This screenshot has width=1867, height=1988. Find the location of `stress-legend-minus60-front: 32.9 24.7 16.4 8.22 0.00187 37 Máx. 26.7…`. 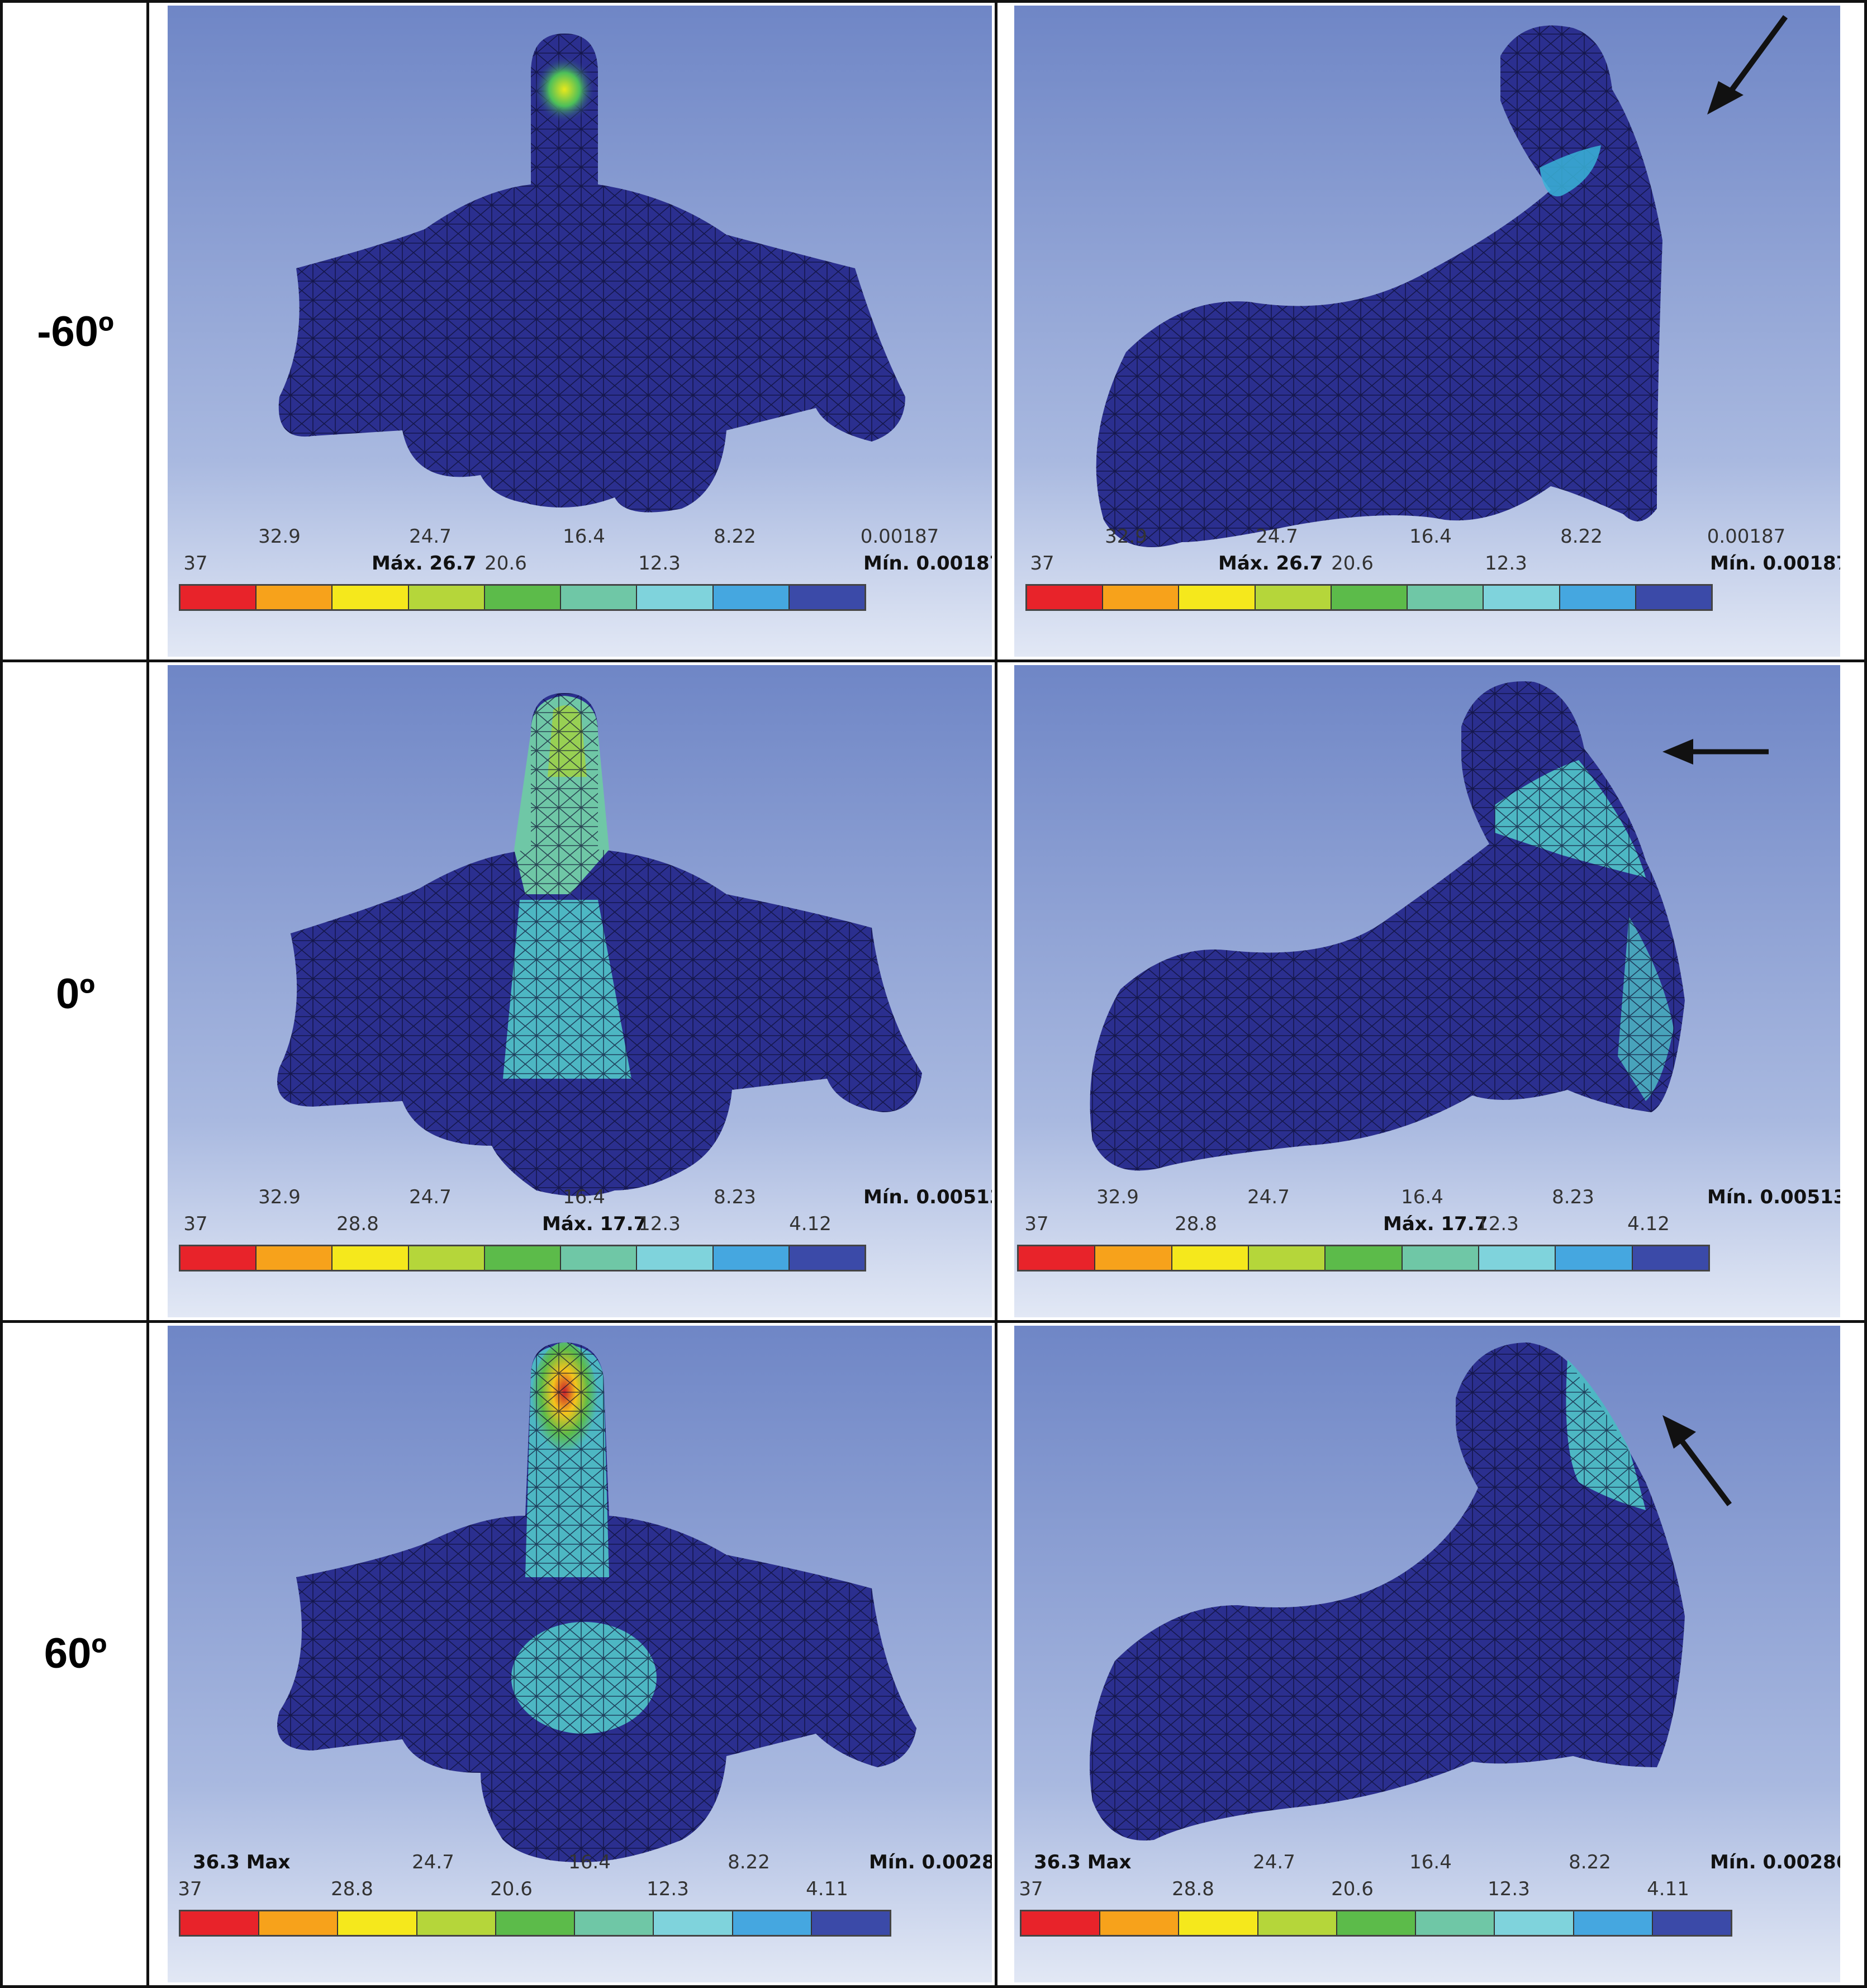

stress-legend-minus60-front: 32.9 24.7 16.4 8.22 0.00187 37 Máx. 26.7… is located at coordinates (580, 588).